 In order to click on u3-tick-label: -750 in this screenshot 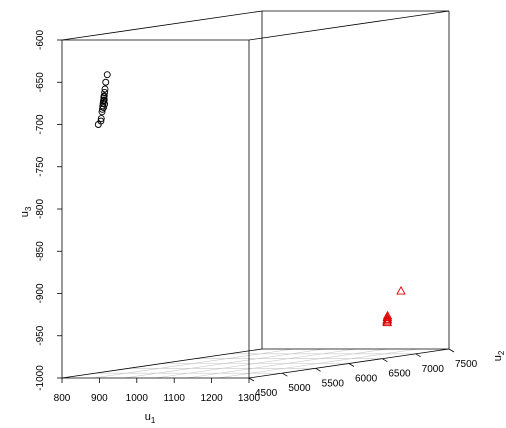, I will do `click(40, 166)`.